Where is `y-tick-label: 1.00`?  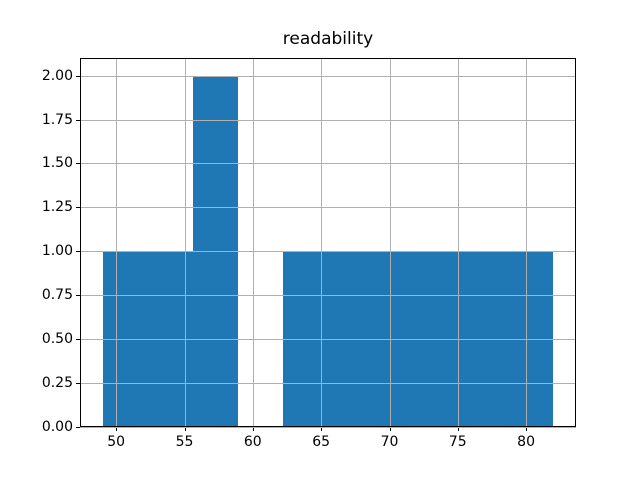 y-tick-label: 1.00 is located at coordinates (57, 251).